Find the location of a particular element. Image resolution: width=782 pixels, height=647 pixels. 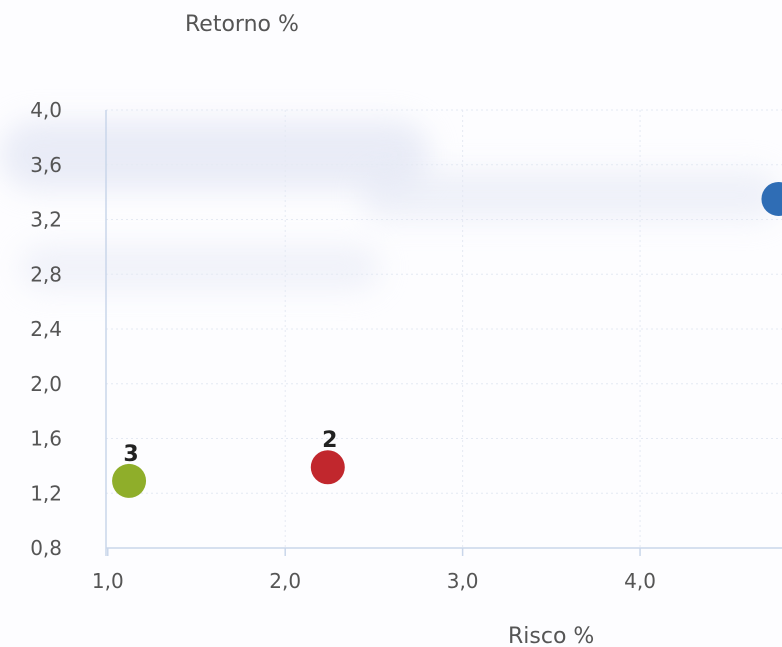

y-axis-title: Retorno % is located at coordinates (242, 24).